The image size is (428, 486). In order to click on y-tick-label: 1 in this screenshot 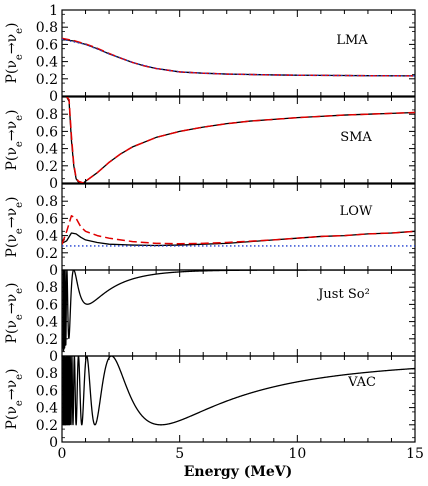, I will do `click(53, 11)`.